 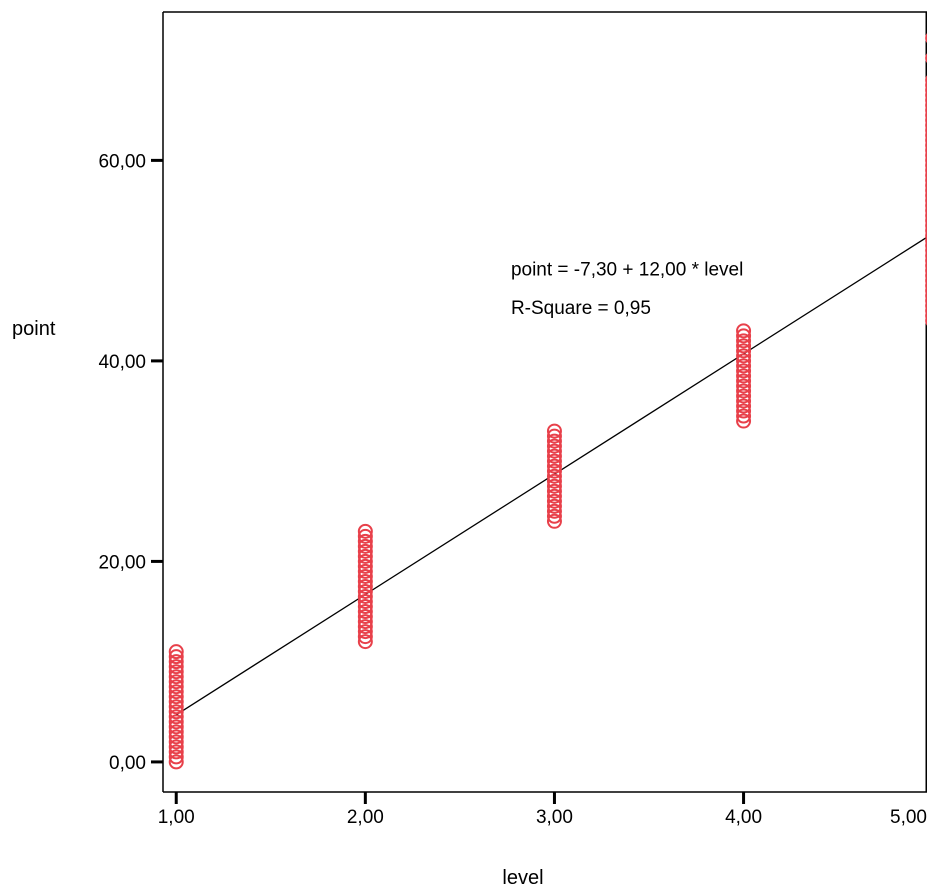 I want to click on x-tick-label: 5,00, so click(x=908, y=817).